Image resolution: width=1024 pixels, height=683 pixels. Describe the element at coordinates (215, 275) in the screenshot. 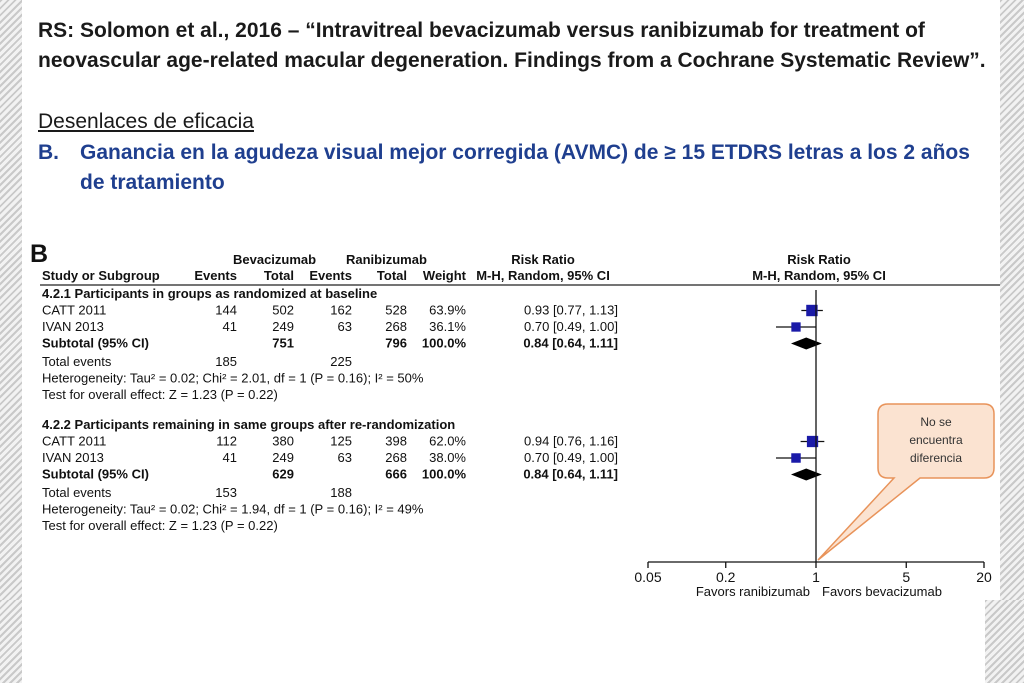

I see `header-bev-events: Events` at that location.